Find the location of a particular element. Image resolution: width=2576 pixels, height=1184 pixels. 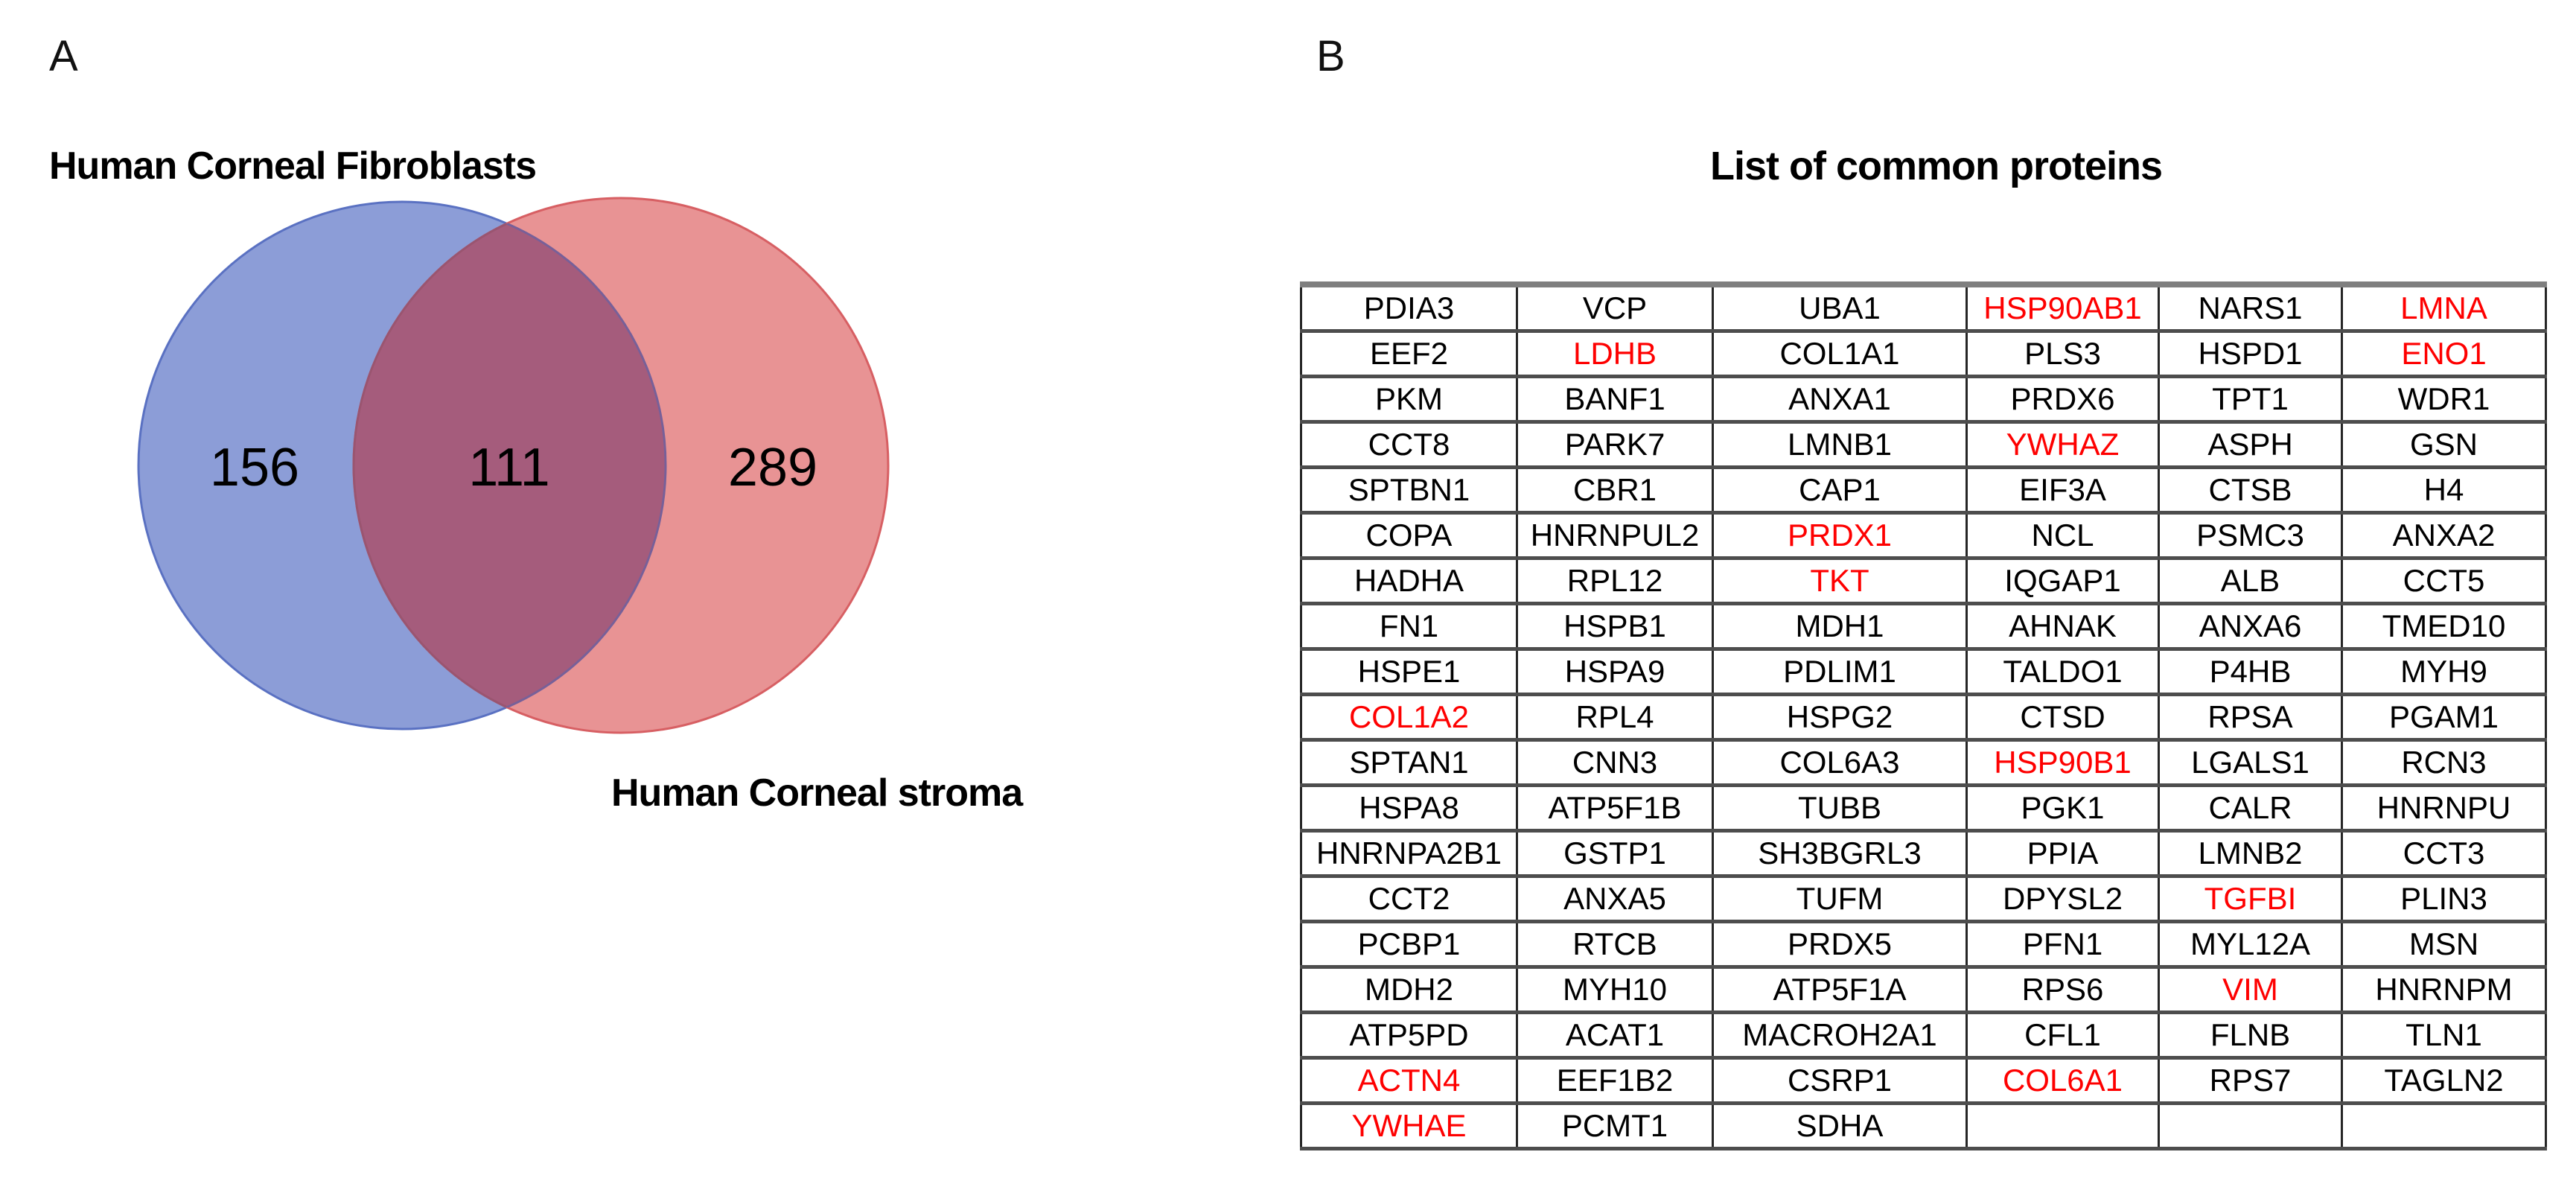

protein-cell: HSPA8 is located at coordinates (1409, 808).